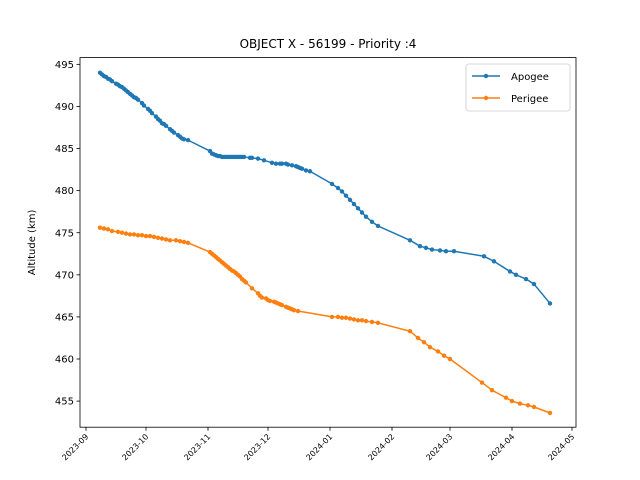 The image size is (640, 480). I want to click on y-axis: 455 460 465 470 475 480 485 490 495, so click(67, 234).